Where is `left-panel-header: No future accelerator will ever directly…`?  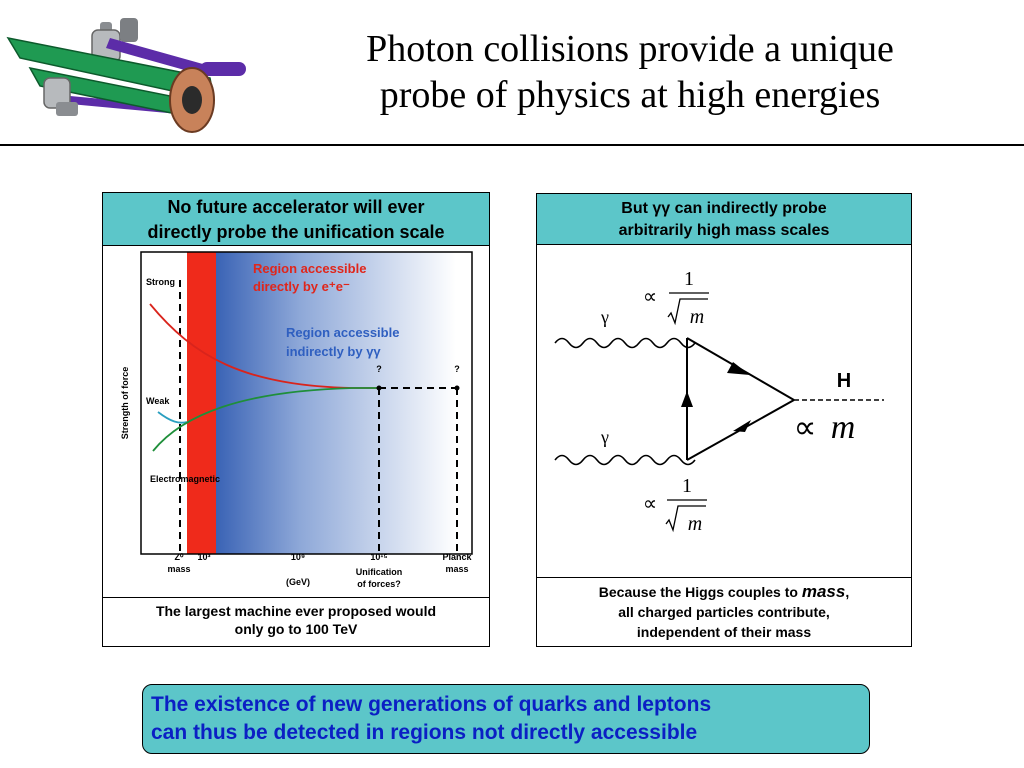 left-panel-header: No future accelerator will ever directly… is located at coordinates (296, 219).